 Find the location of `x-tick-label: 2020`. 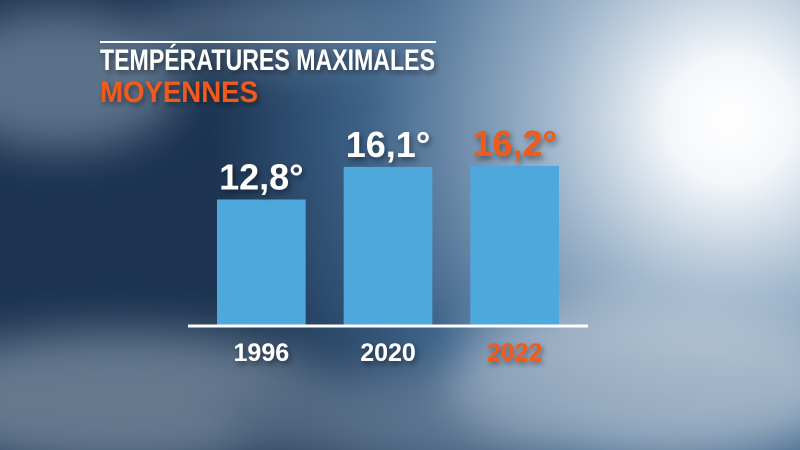

x-tick-label: 2020 is located at coordinates (388, 353).